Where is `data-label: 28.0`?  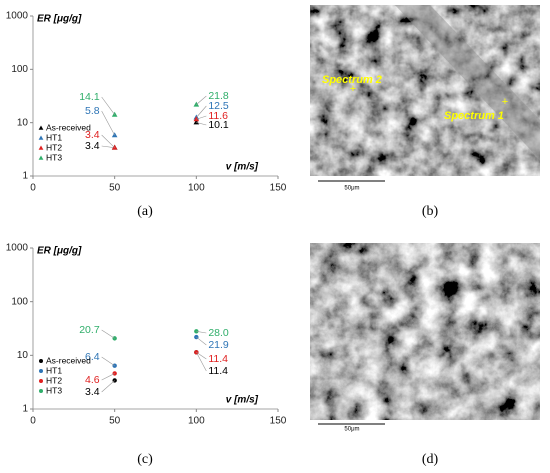
data-label: 28.0 is located at coordinates (218, 333).